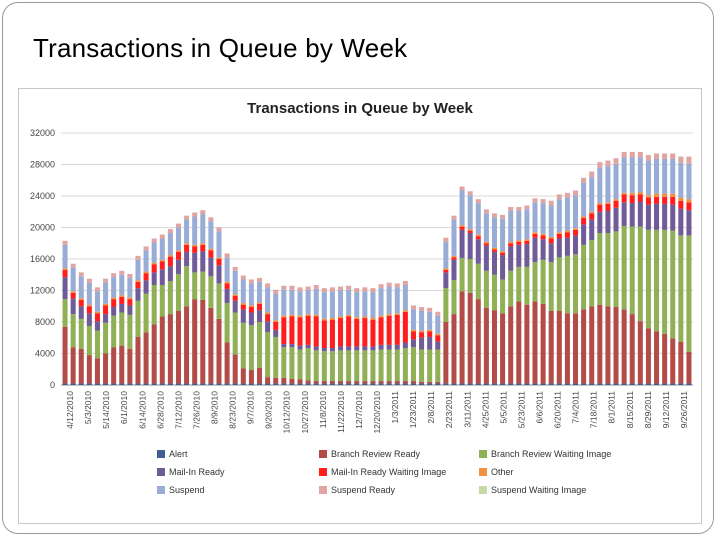 The image size is (720, 540). Describe the element at coordinates (483, 490) in the screenshot. I see `legend-swatch` at that location.